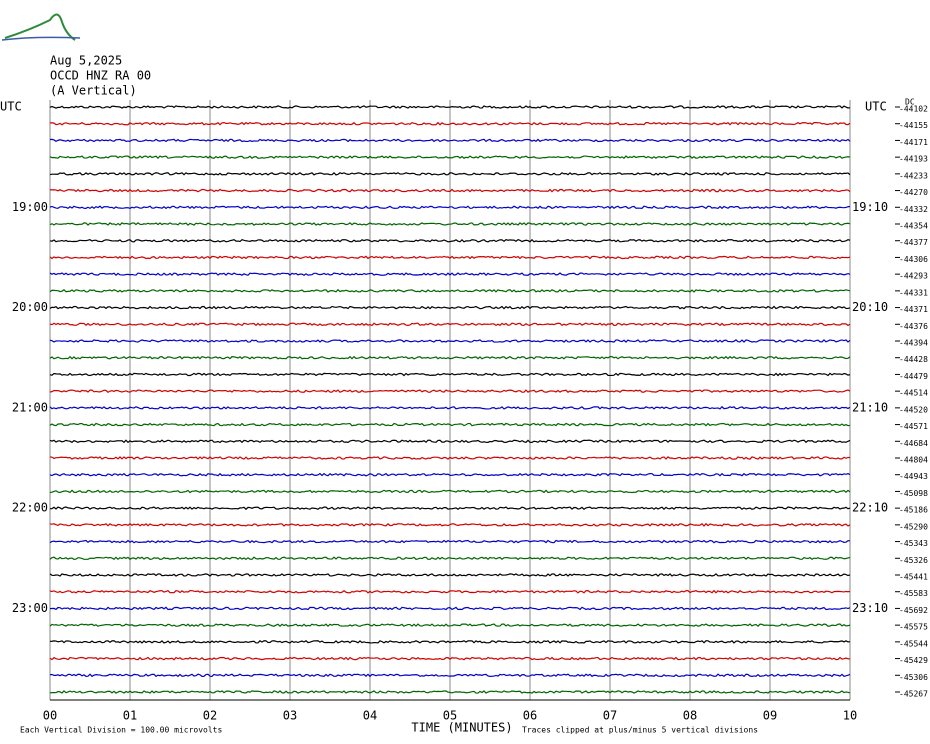  I want to click on x-tick-label: 05, so click(450, 716).